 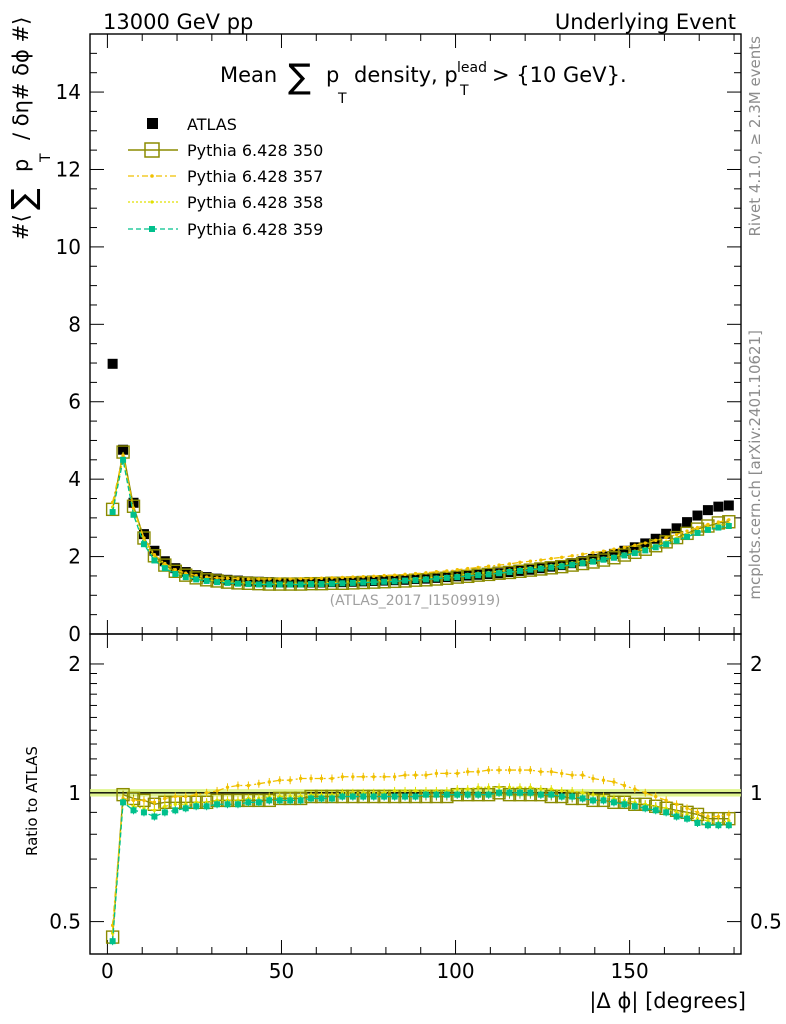 What do you see at coordinates (107, 971) in the screenshot?
I see `x-tick-label: 0` at bounding box center [107, 971].